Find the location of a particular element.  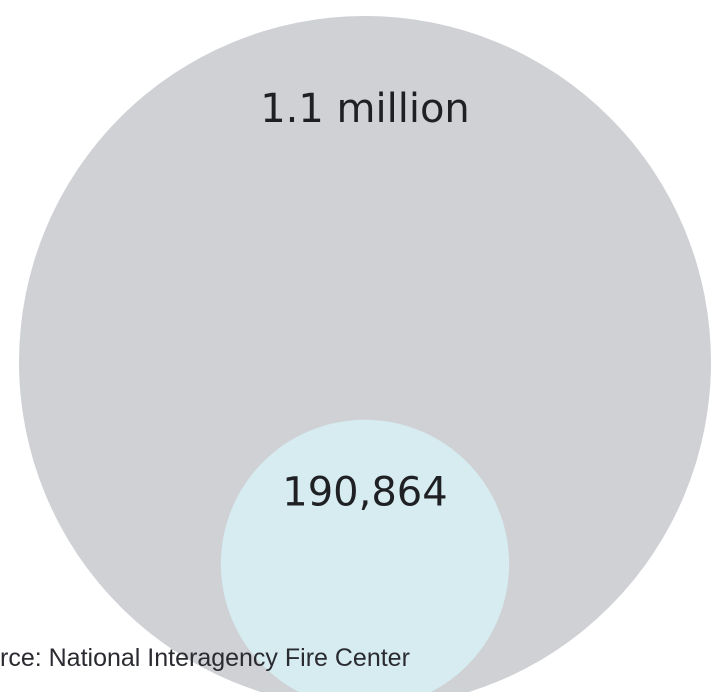

source-note: rce: National Interagency Fire Center is located at coordinates (205, 658).